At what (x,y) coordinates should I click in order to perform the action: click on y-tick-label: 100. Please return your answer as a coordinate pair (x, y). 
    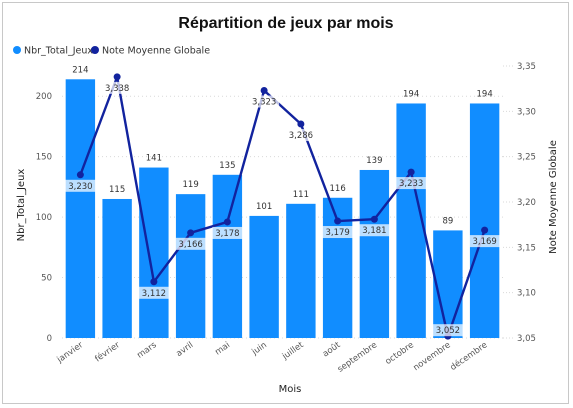
    Looking at the image, I should click on (44, 218).